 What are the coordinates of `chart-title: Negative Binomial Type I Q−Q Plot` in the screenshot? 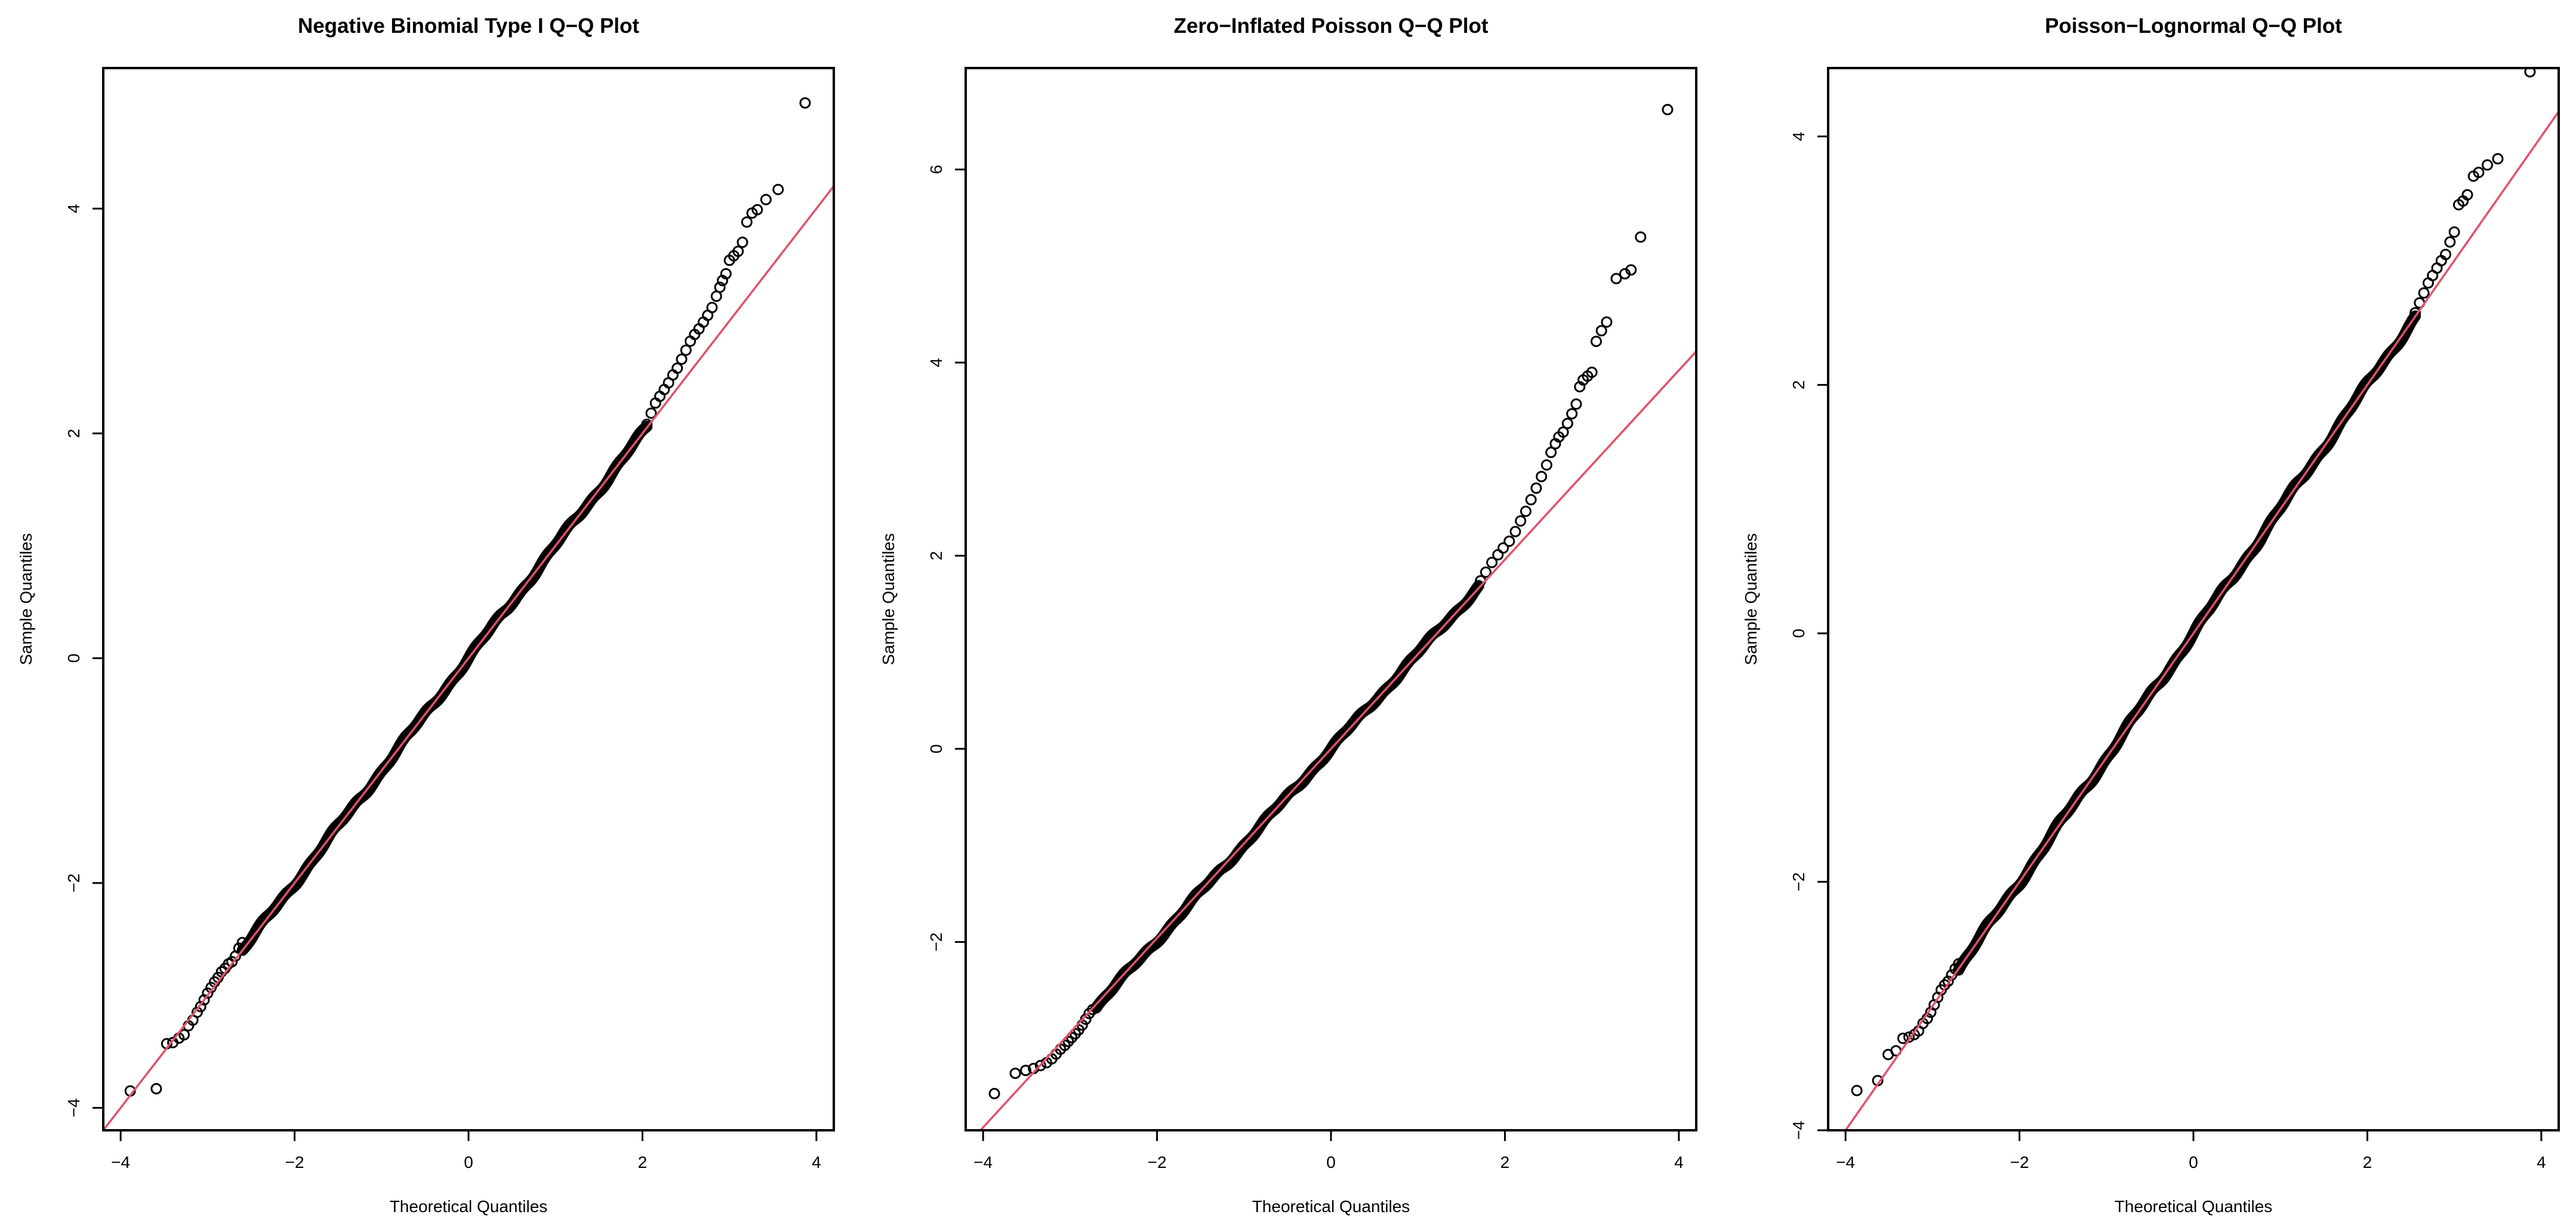 It's located at (468, 26).